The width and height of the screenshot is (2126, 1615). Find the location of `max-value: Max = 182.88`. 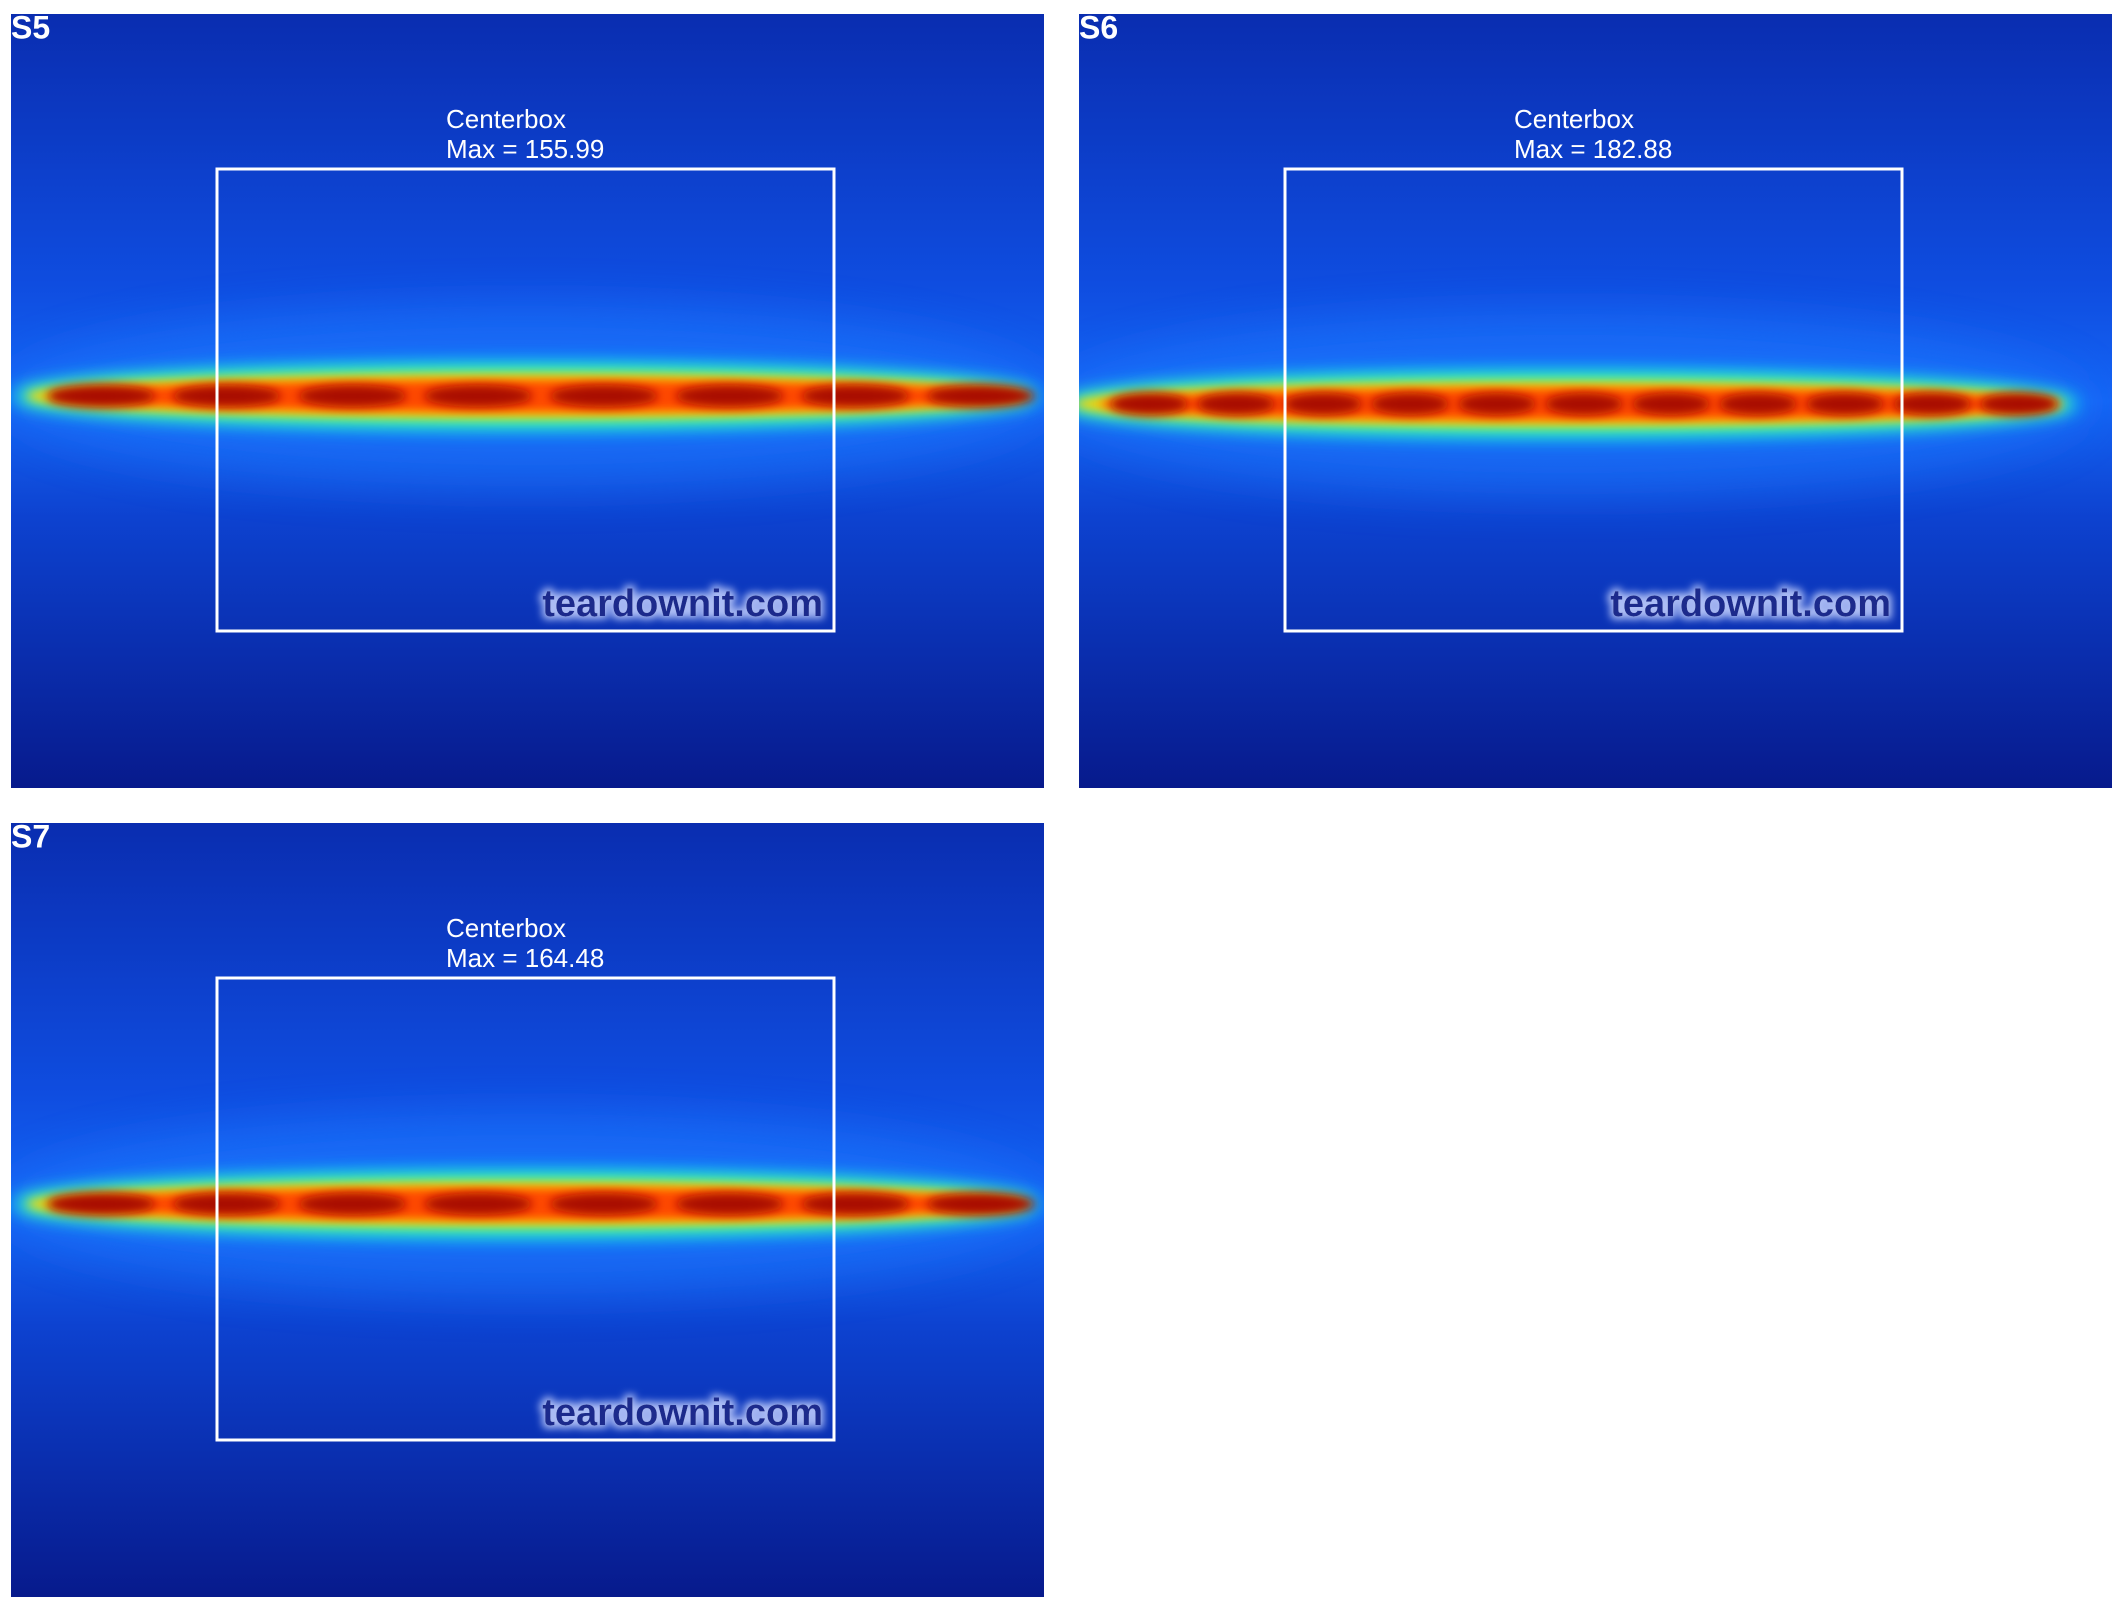

max-value: Max = 182.88 is located at coordinates (1593, 149).